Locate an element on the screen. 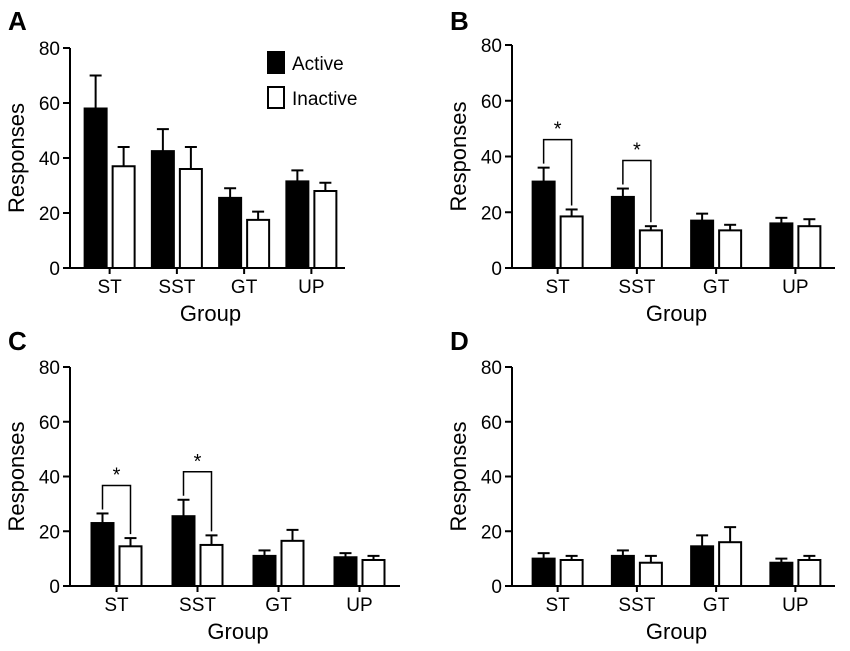  panel-letter: D is located at coordinates (459, 341).